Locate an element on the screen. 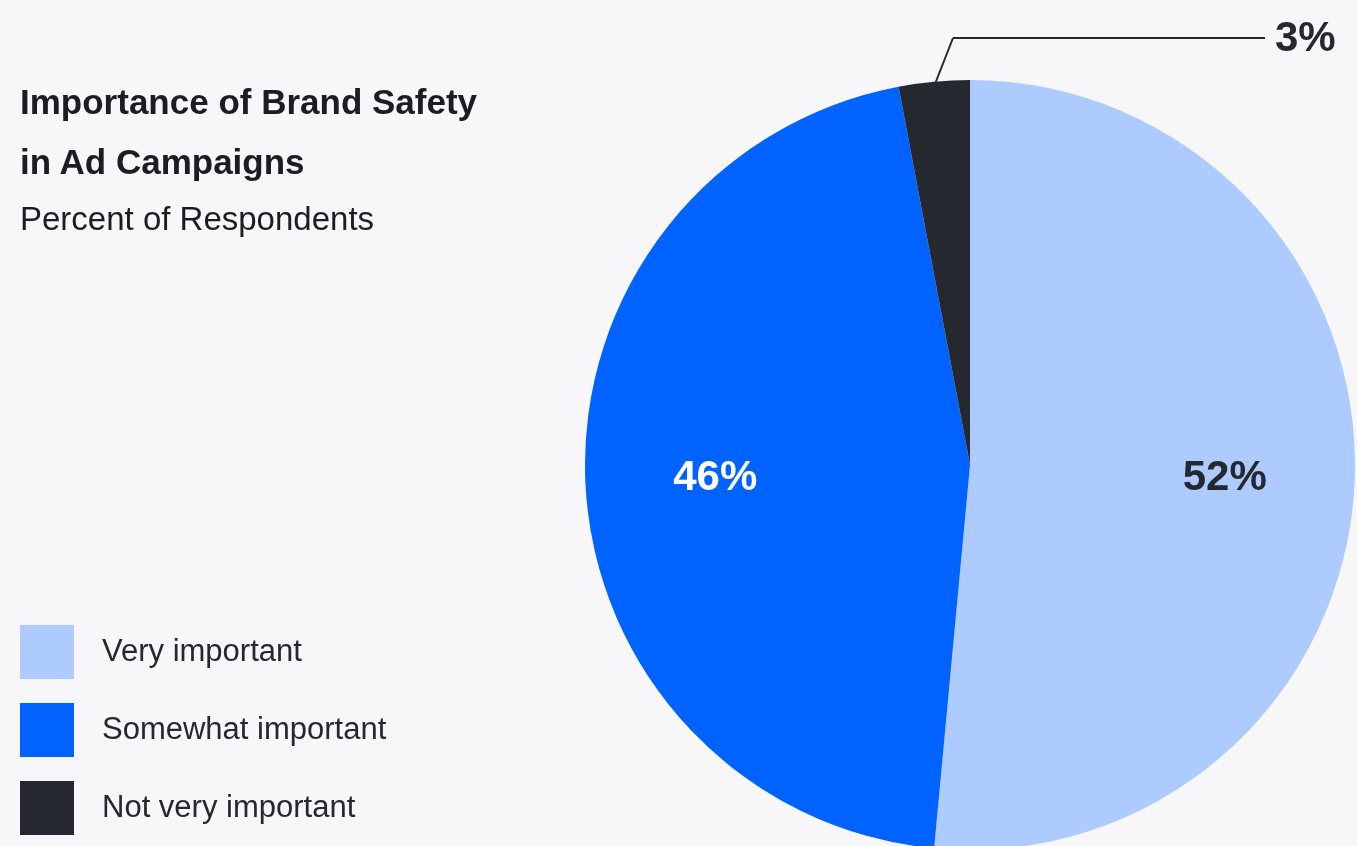  legend-label: Very important is located at coordinates (202, 650).